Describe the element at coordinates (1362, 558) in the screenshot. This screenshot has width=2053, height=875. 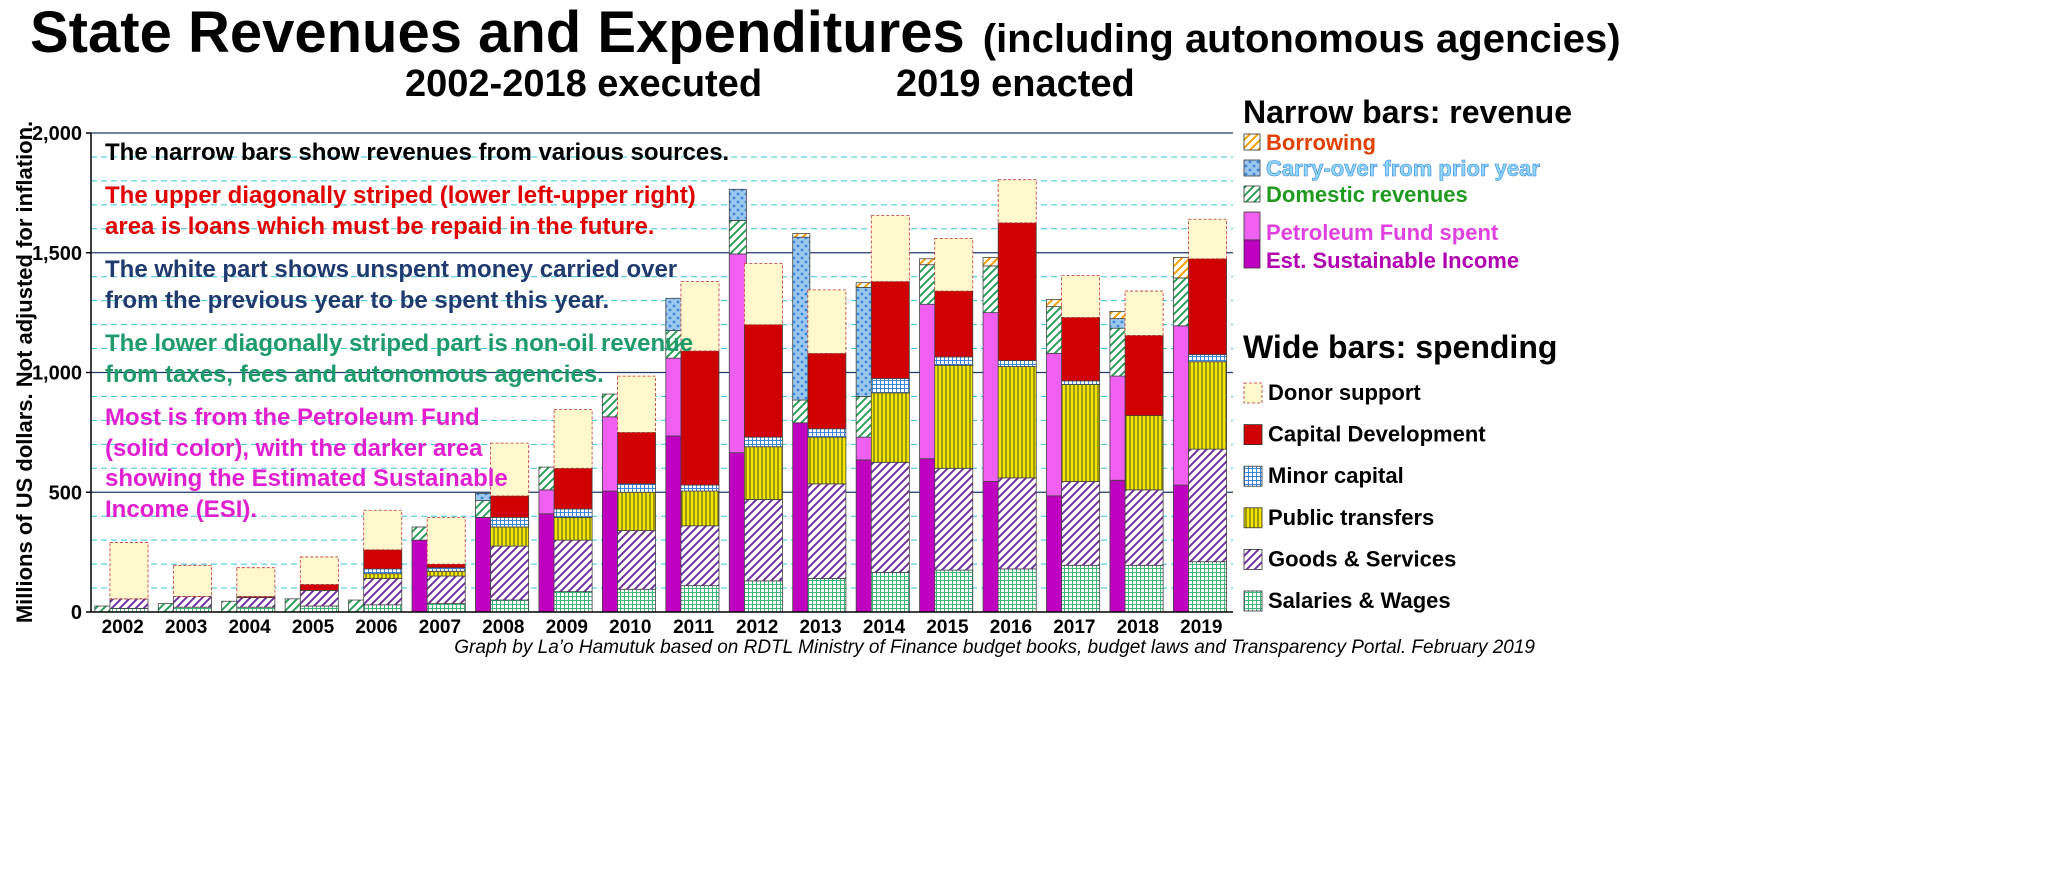
I see `spending-legend-label: Goods & Services` at that location.